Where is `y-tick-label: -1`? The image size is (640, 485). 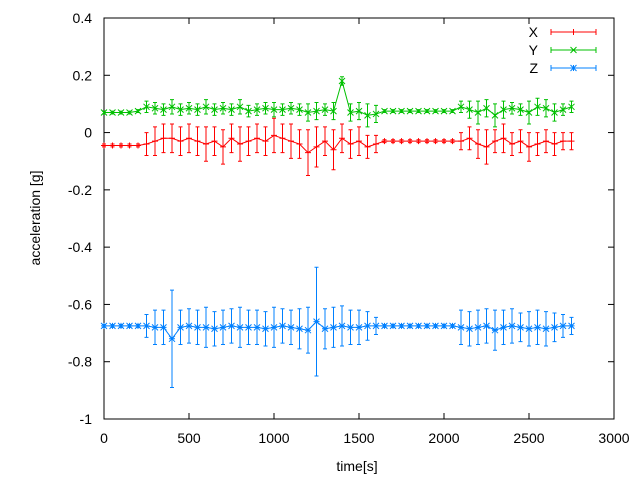
y-tick-label: -1 is located at coordinates (86, 419).